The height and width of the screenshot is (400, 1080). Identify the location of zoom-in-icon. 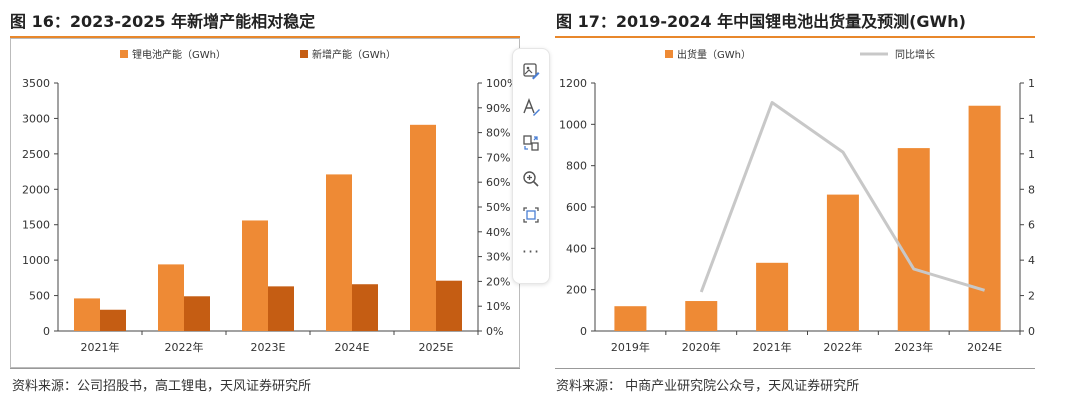
(531, 179).